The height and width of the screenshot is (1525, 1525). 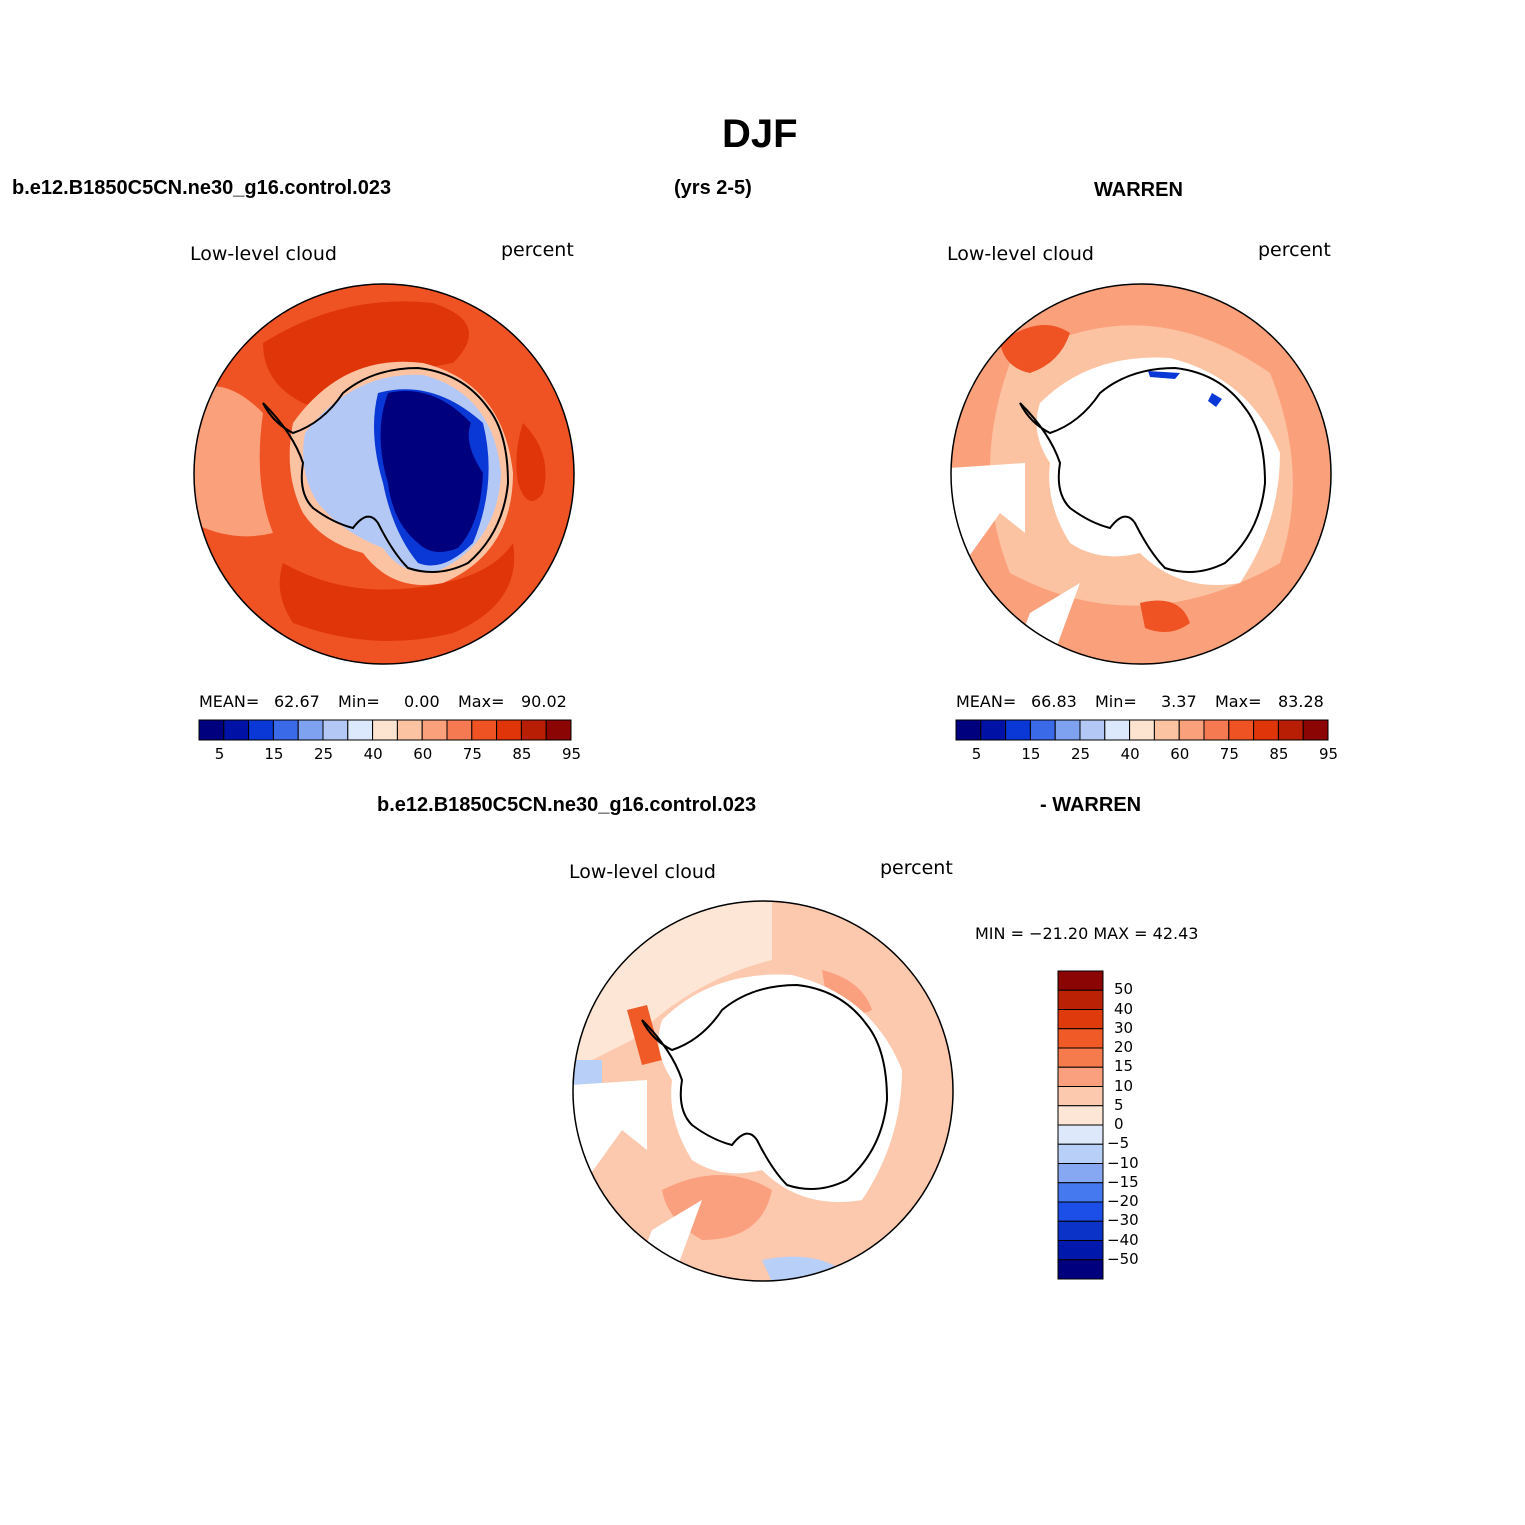 What do you see at coordinates (359, 701) in the screenshot?
I see `model-min-label: Min=` at bounding box center [359, 701].